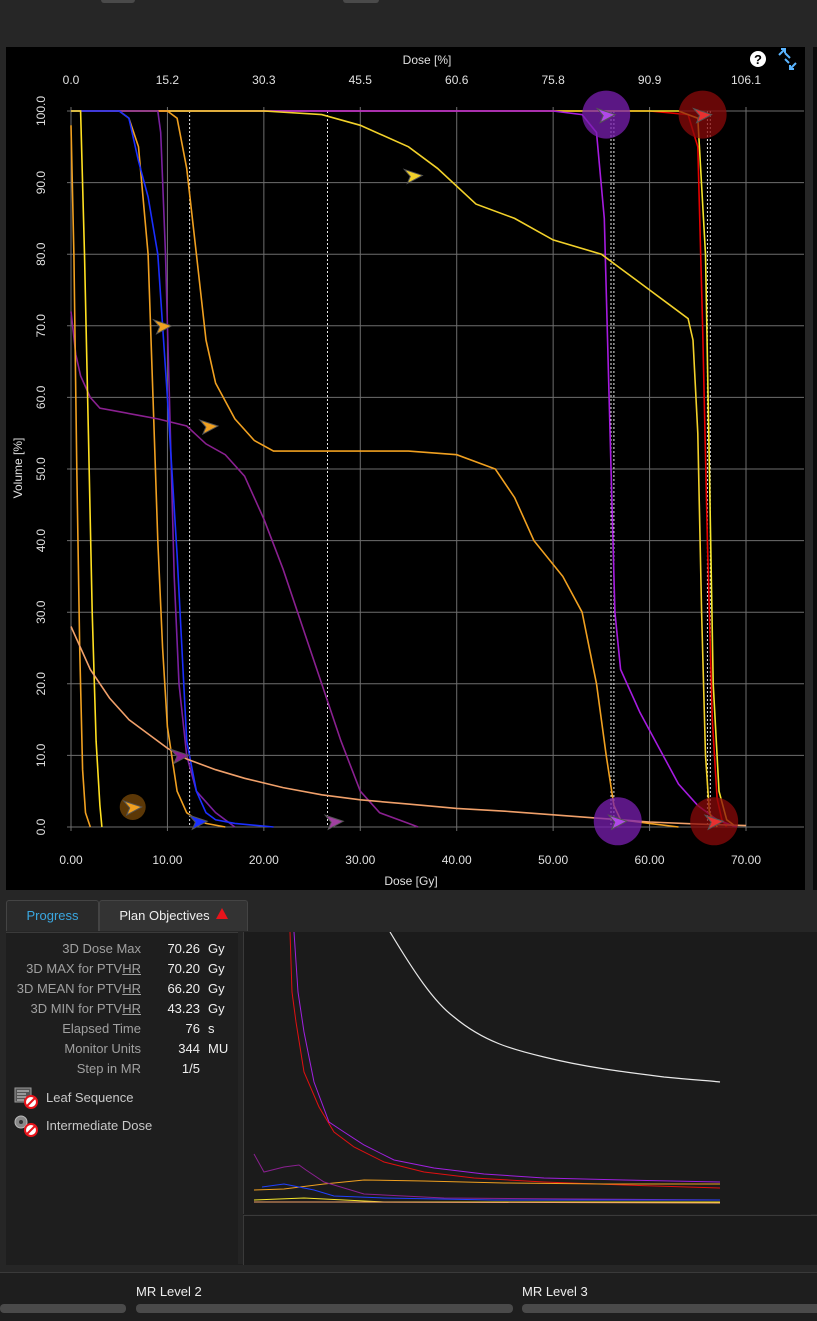  Describe the element at coordinates (183, 948) in the screenshot. I see `stat-value: 70.26` at that location.